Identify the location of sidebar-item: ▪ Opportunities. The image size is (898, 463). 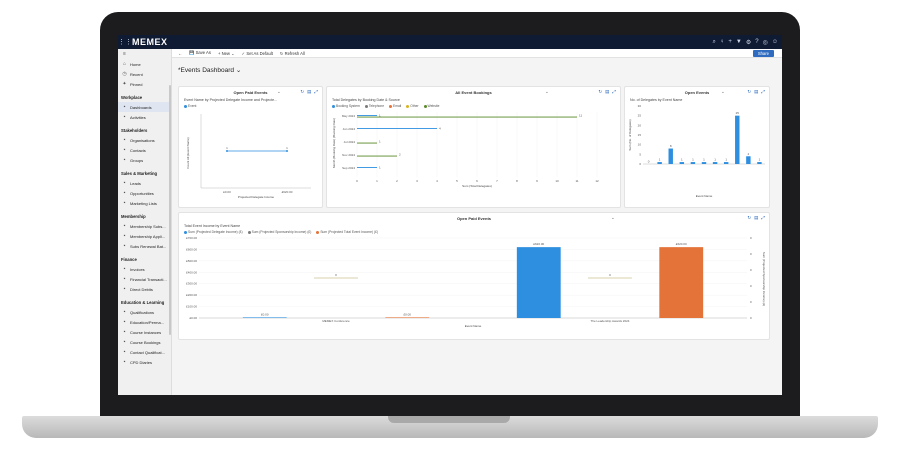
(144, 193).